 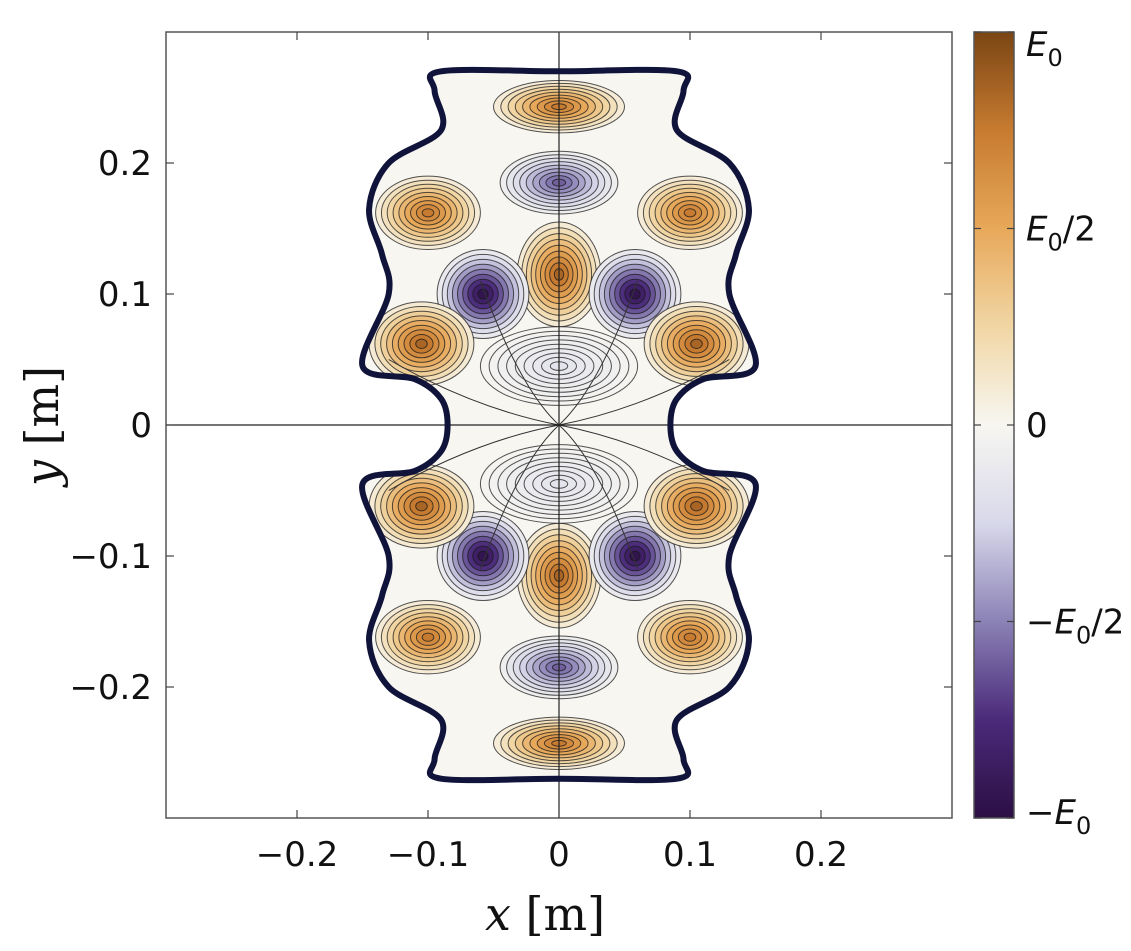 I want to click on x-tick-label: 0.1, so click(x=690, y=855).